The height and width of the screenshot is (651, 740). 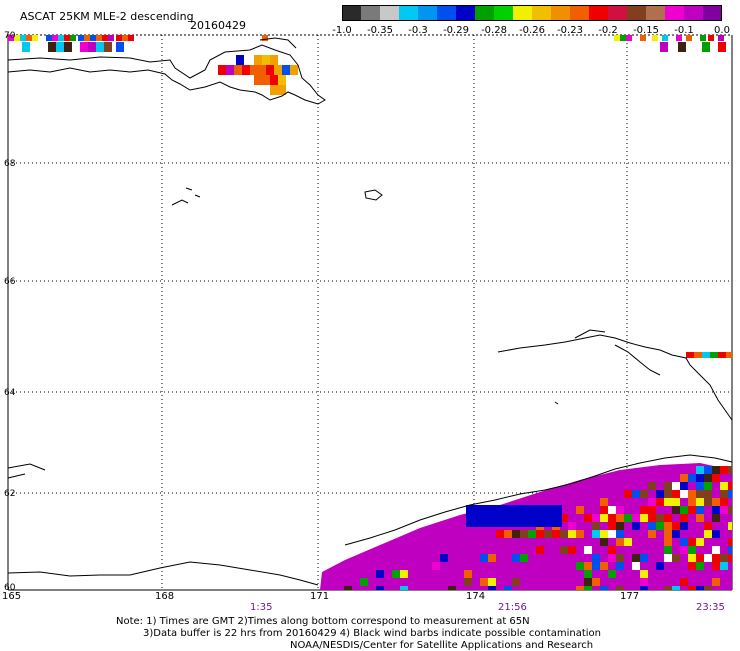 I want to click on swath-top-right, so click(x=670, y=43).